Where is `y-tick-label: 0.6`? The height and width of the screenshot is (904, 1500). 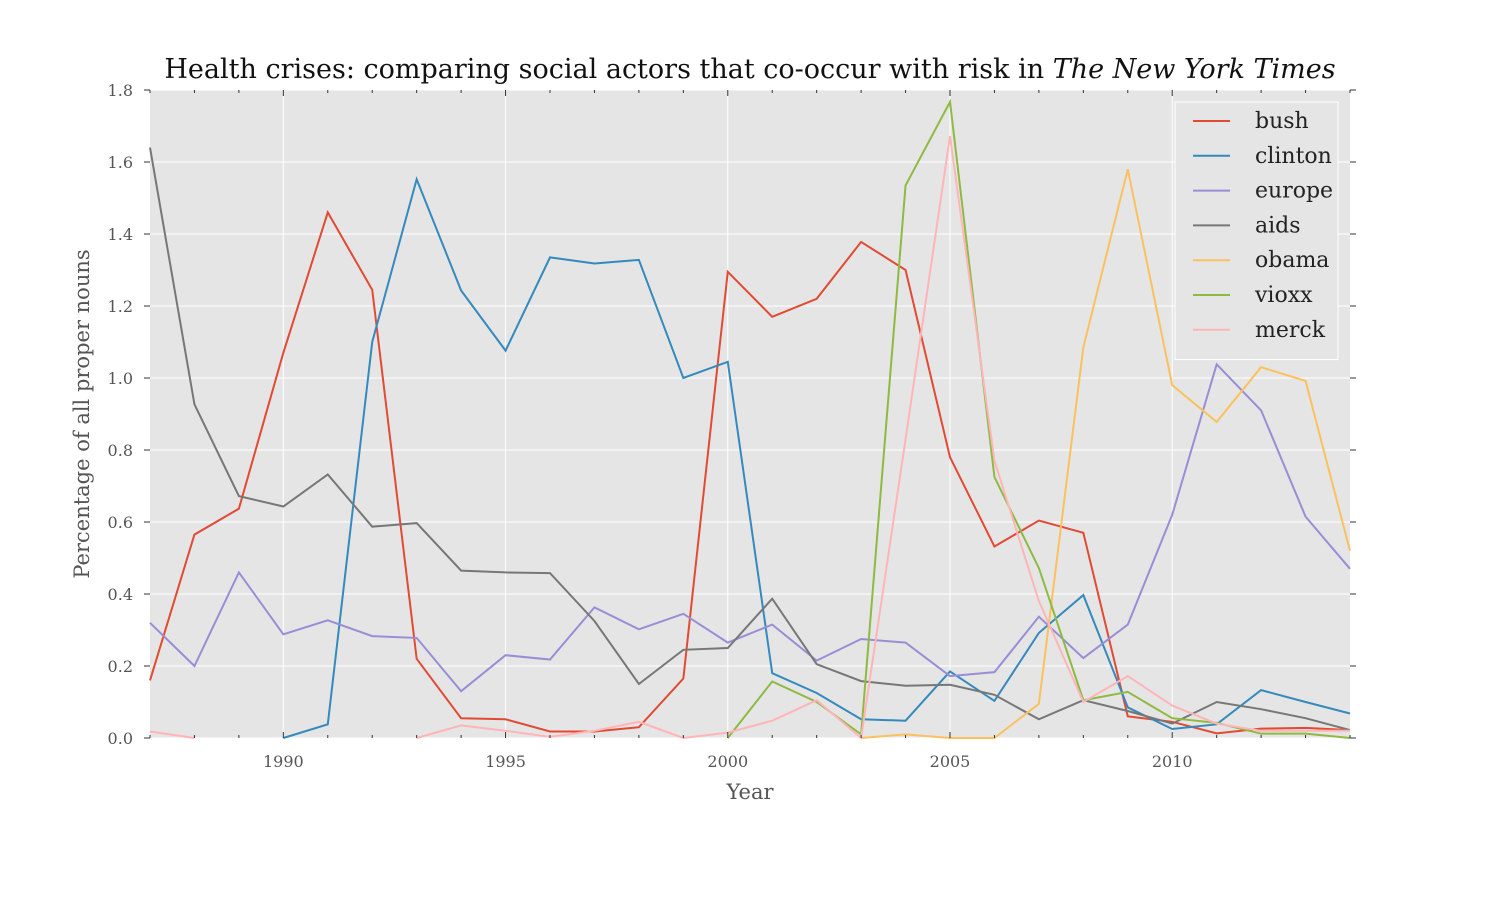
y-tick-label: 0.6 is located at coordinates (120, 522).